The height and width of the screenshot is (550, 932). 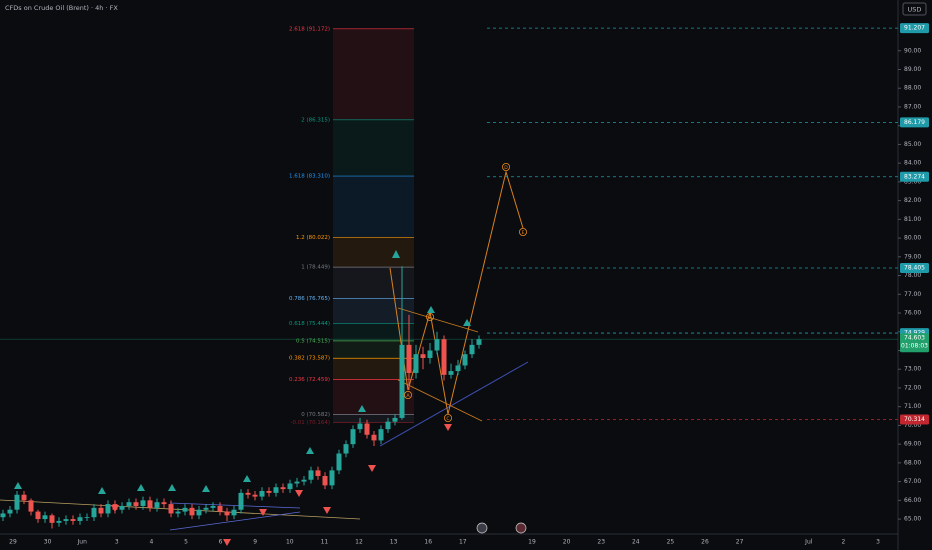 I want to click on last-price: 74.603, so click(x=914, y=338).